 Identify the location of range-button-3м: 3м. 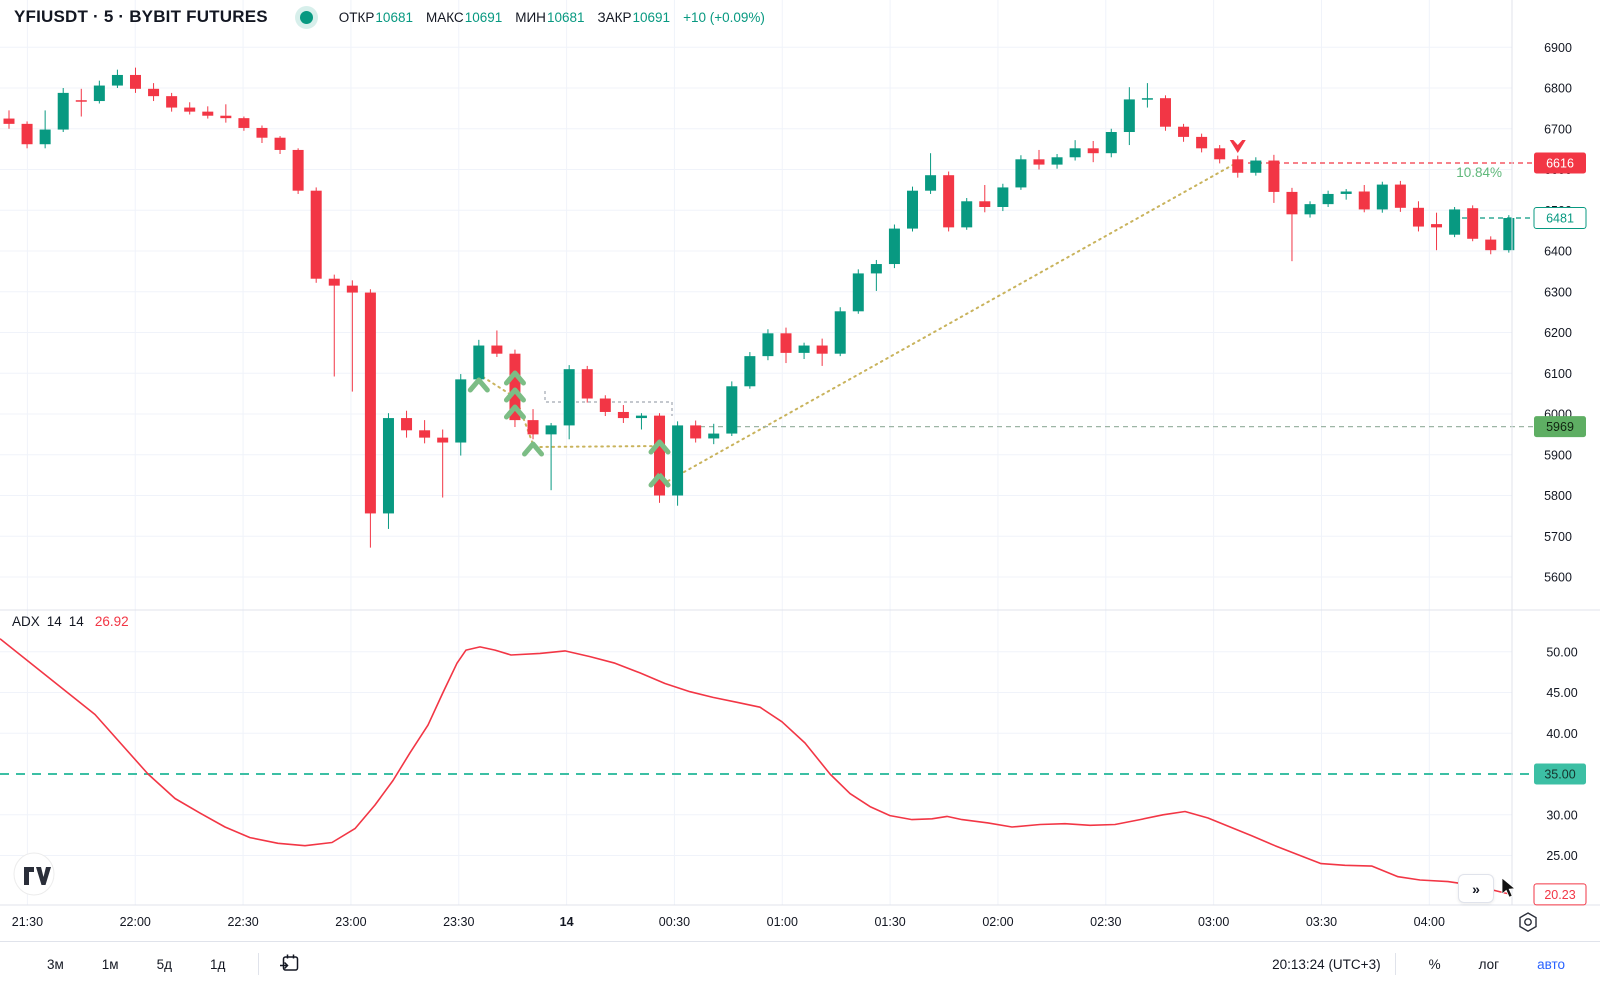
(55, 964).